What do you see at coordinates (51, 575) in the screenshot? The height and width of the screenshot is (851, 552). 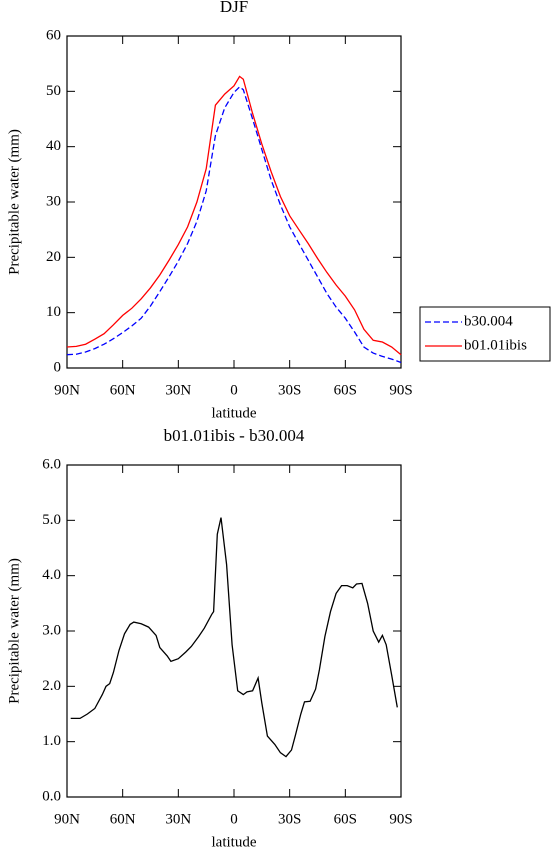 I see `y-tick-label: 4.0` at bounding box center [51, 575].